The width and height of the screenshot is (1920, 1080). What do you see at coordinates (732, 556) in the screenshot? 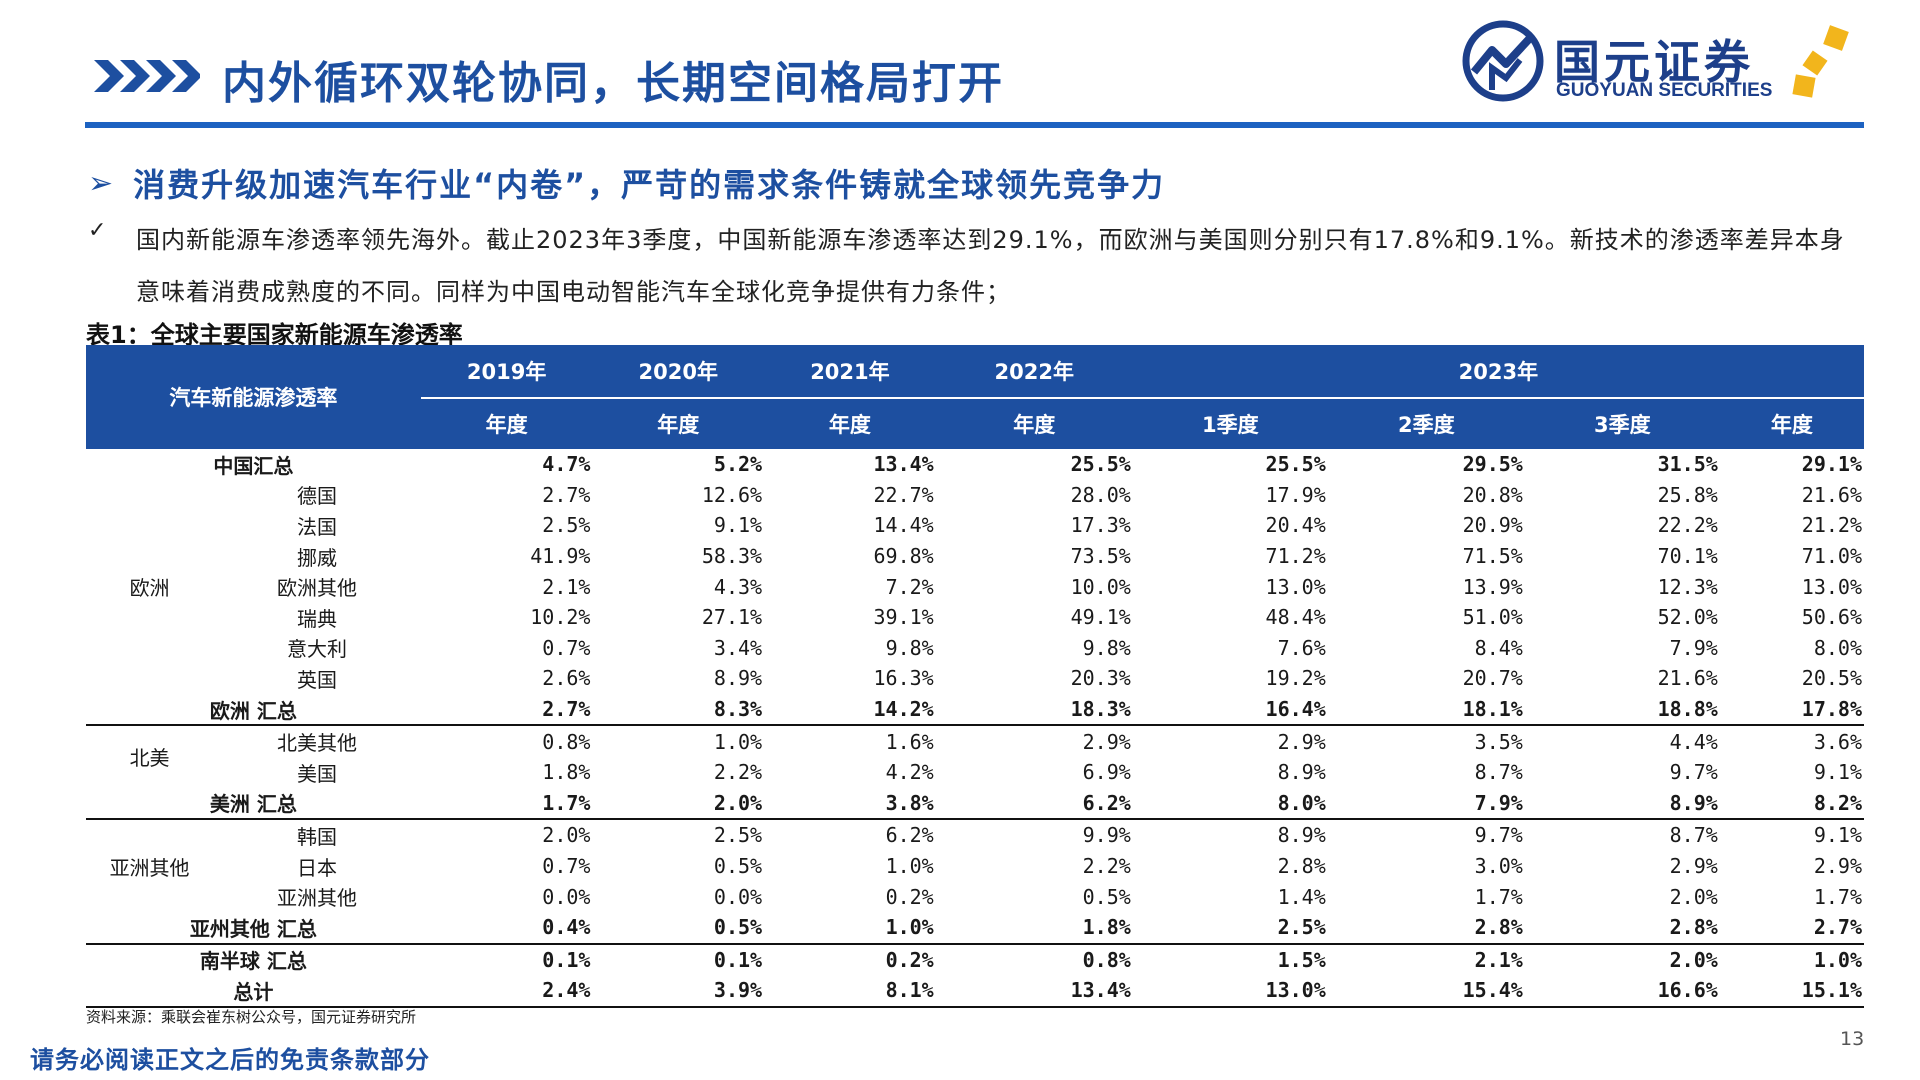
I see `value-cell: 58.3%` at bounding box center [732, 556].